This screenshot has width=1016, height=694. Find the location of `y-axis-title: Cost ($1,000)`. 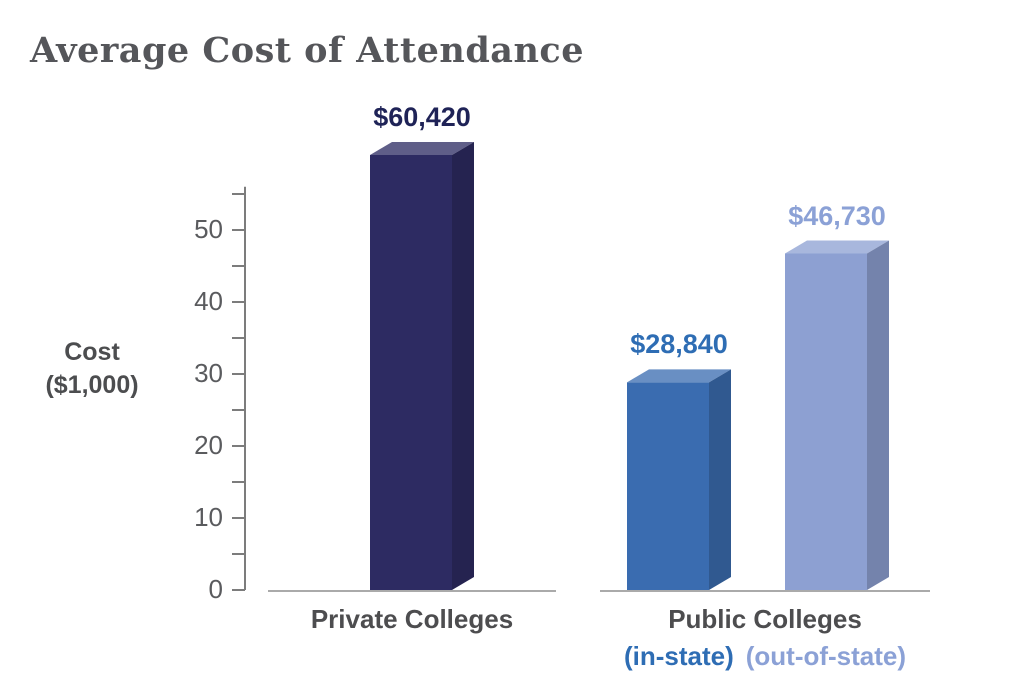

y-axis-title: Cost ($1,000) is located at coordinates (92, 369).